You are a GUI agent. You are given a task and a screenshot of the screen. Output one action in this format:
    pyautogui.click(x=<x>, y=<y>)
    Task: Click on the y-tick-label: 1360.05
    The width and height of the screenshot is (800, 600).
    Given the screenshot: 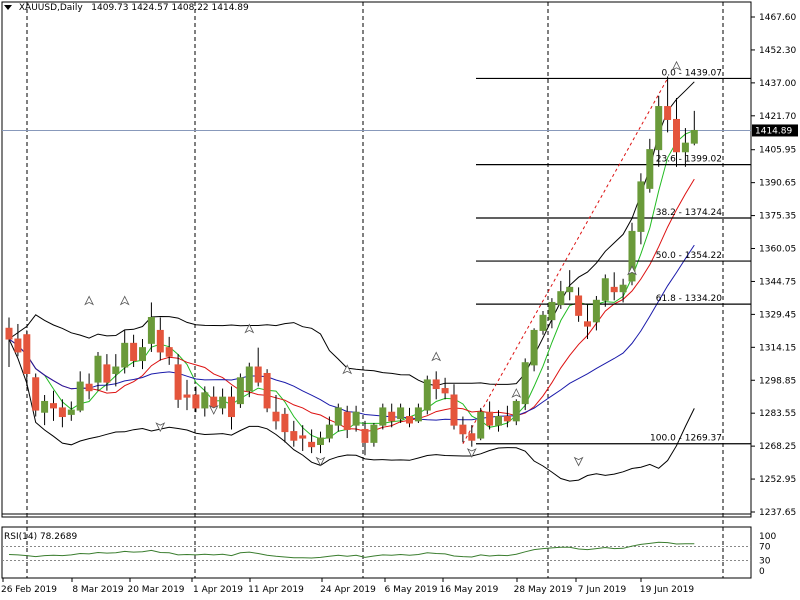 What is the action you would take?
    pyautogui.click(x=777, y=250)
    